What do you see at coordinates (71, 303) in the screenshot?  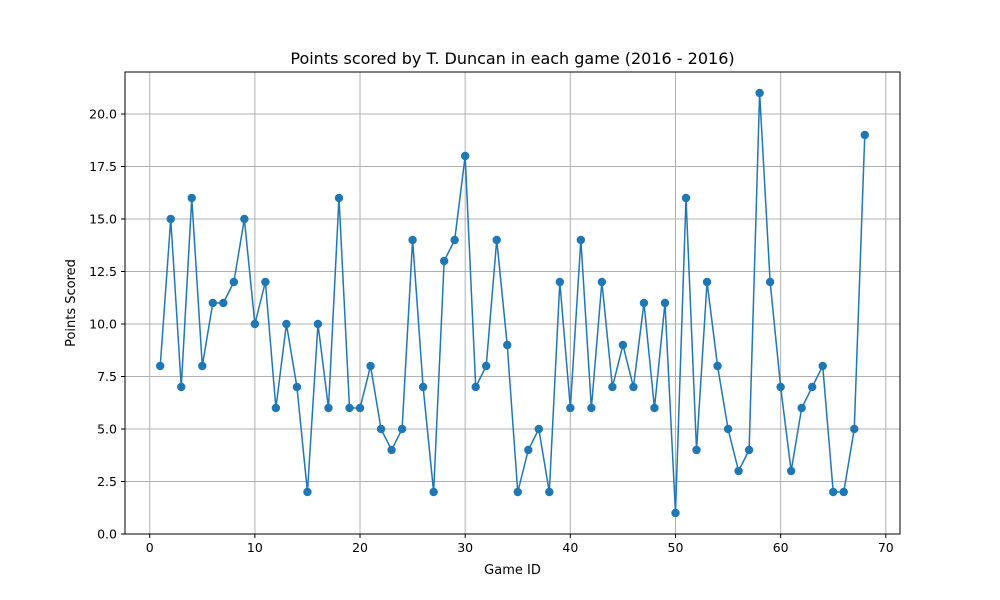 I see `y-axis-label: Points Scored` at bounding box center [71, 303].